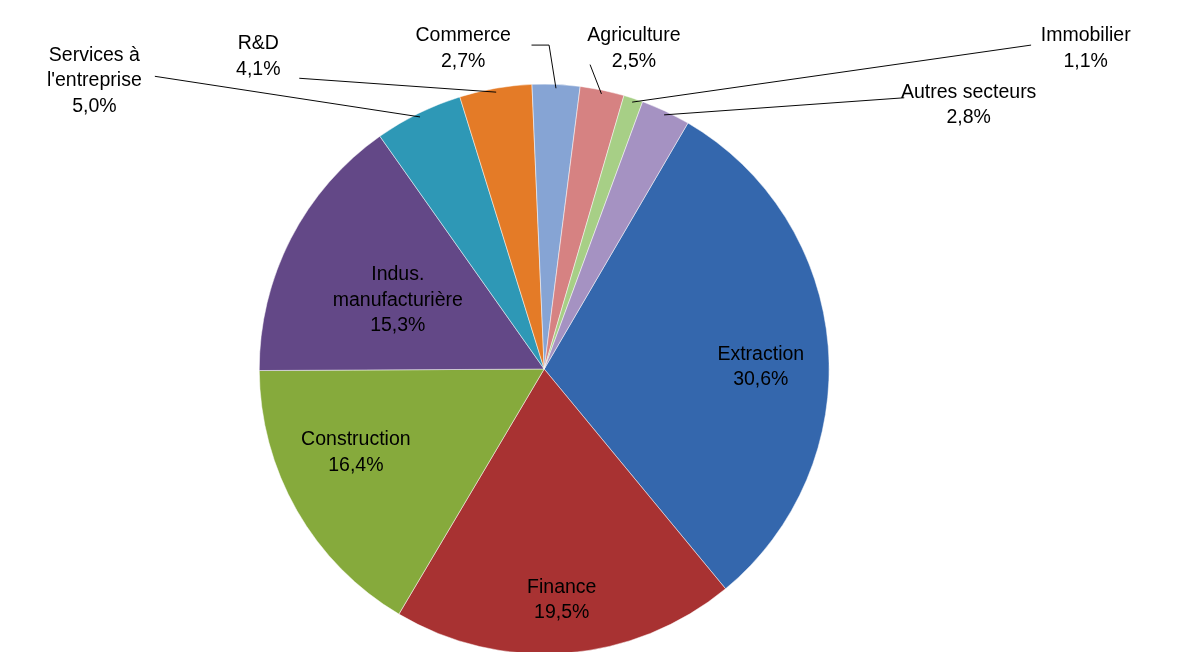 The width and height of the screenshot is (1184, 660). I want to click on slice-label: Commerce, so click(463, 34).